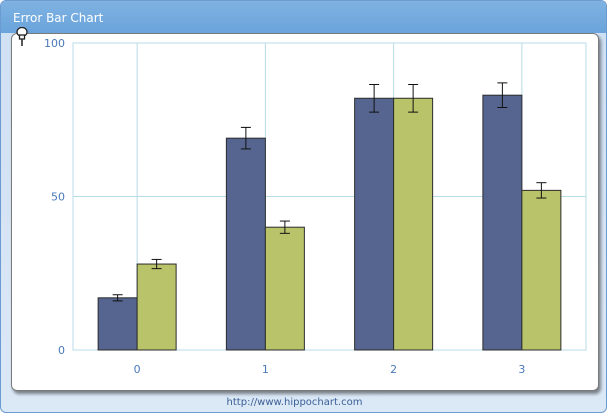 Image resolution: width=607 pixels, height=413 pixels. I want to click on x-tick-label: 0, so click(137, 369).